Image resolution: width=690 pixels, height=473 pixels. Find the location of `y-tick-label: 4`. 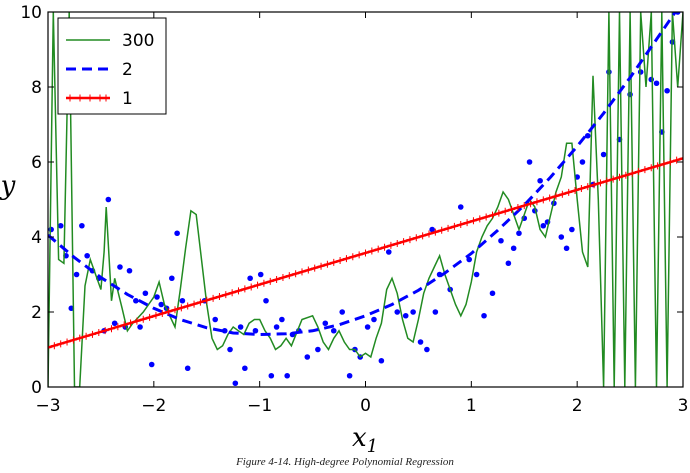

y-tick-label: 4 is located at coordinates (36, 238).